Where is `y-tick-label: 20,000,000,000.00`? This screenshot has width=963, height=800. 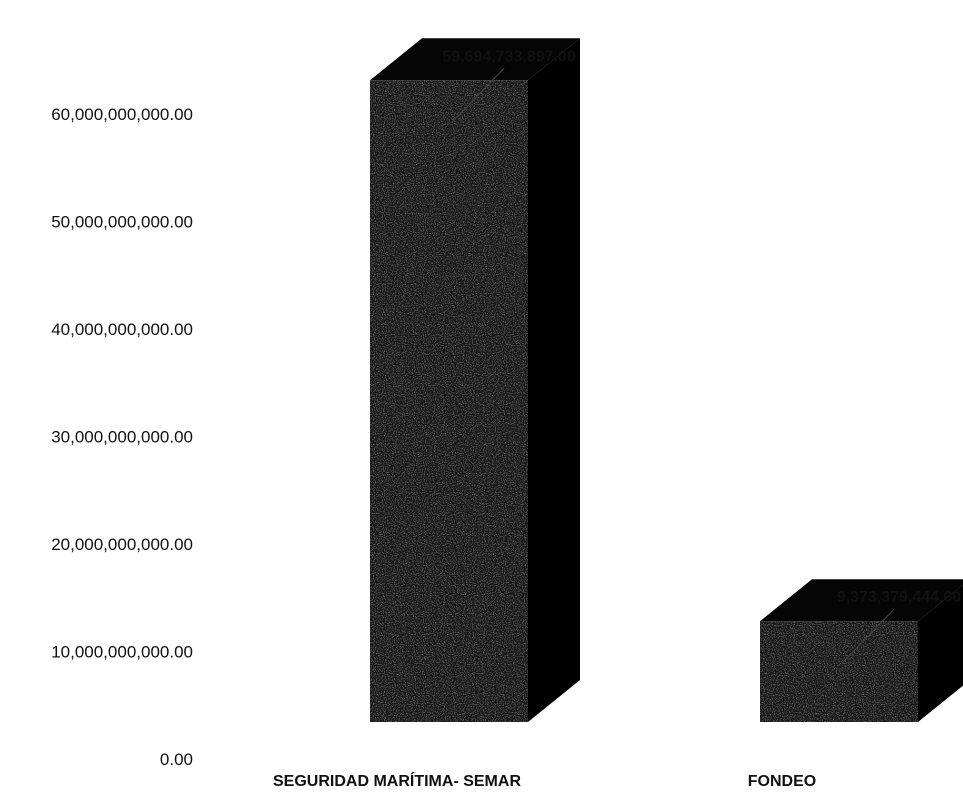 y-tick-label: 20,000,000,000.00 is located at coordinates (122, 544).